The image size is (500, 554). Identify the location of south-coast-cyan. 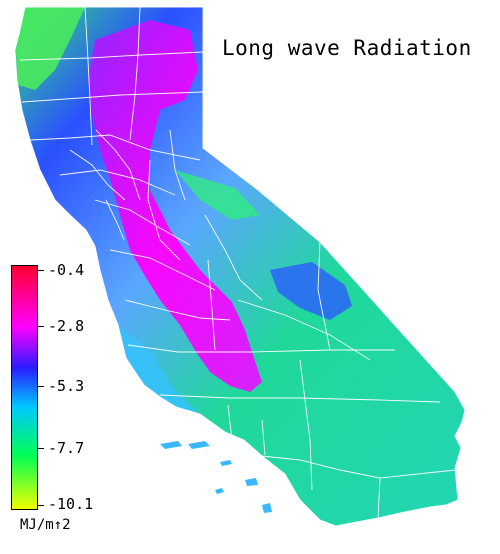
(159, 369).